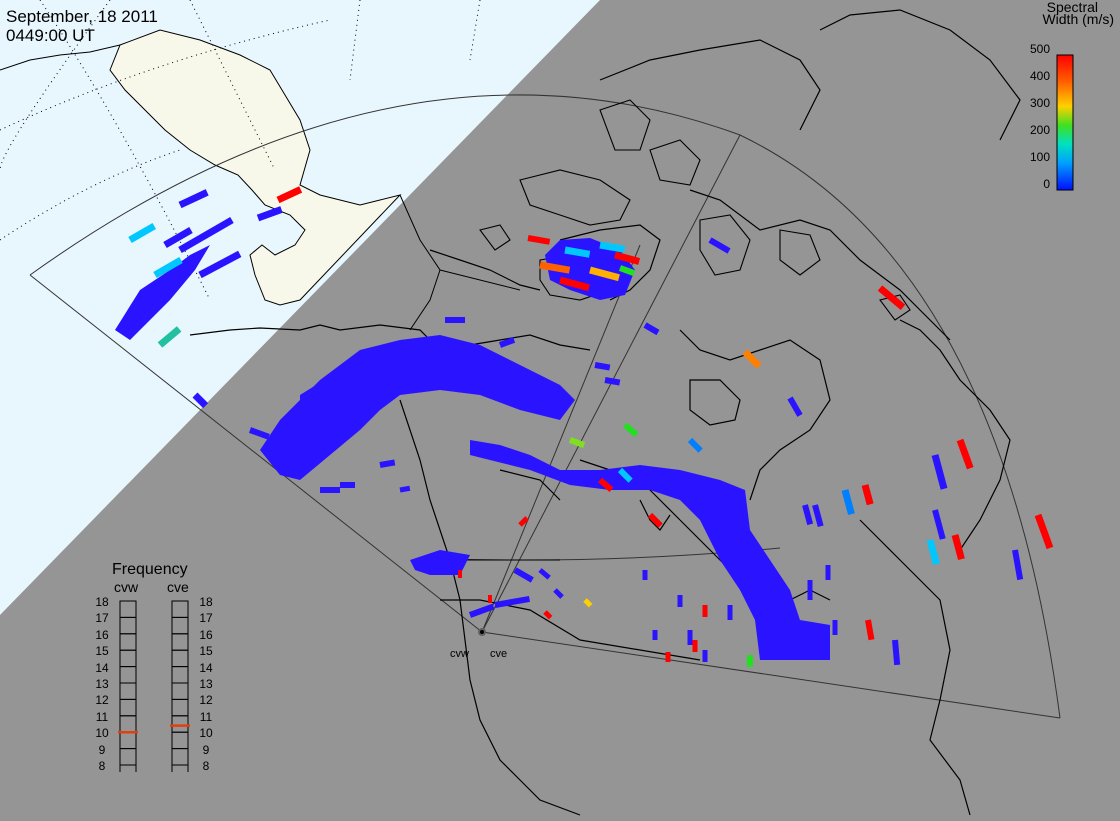 The height and width of the screenshot is (821, 1120). I want to click on frequency-tick-label: 15, so click(102, 651).